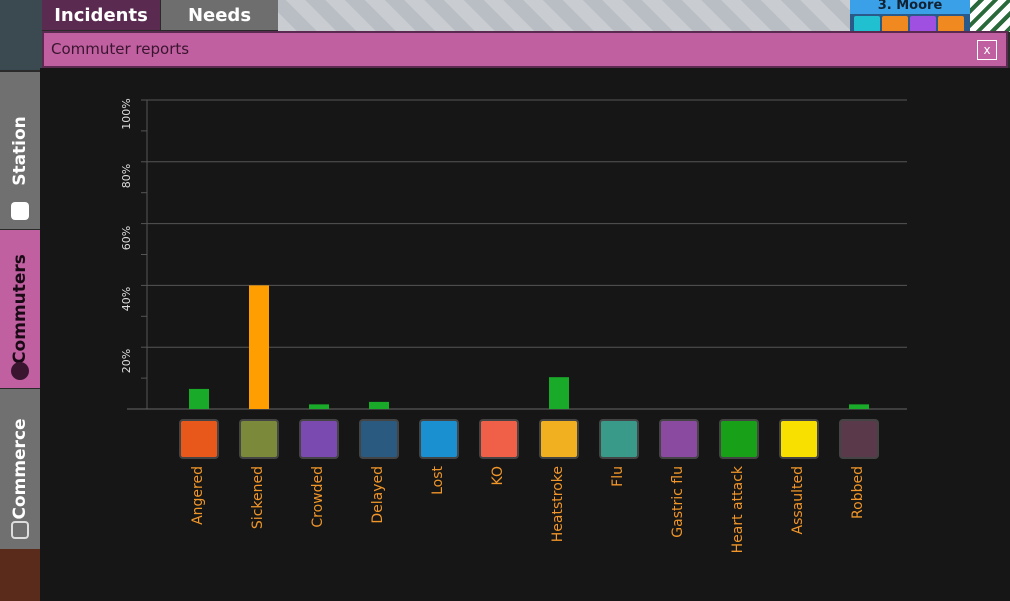 This screenshot has height=601, width=1010. I want to click on game-scene-right, so click(990, 16).